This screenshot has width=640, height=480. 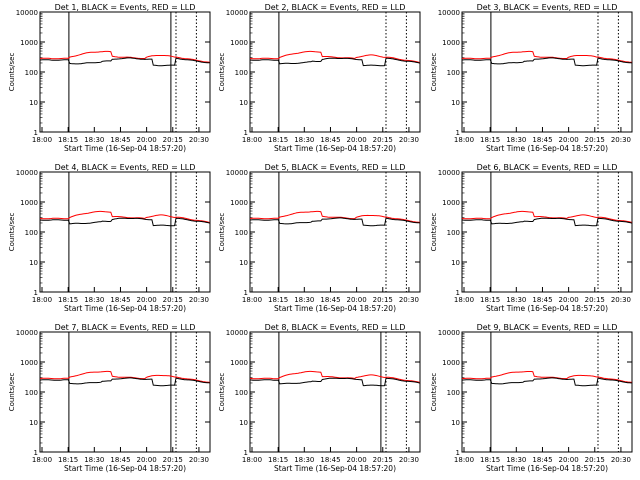 I want to click on panel-title: Det 8, BLACK = Events, RED = LLD, so click(x=335, y=327).